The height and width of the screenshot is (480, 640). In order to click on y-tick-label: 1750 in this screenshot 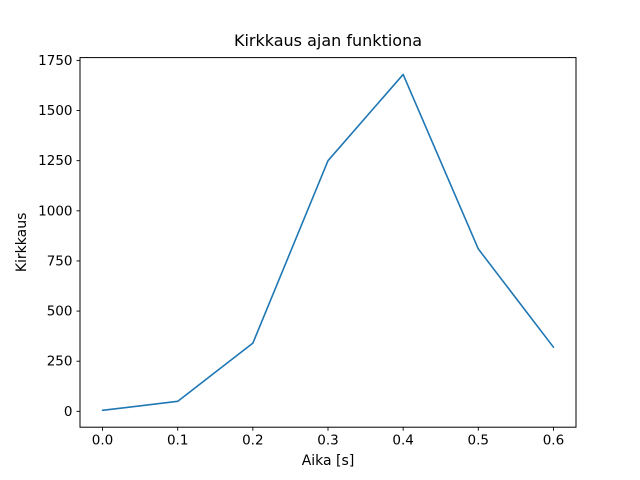, I will do `click(55, 61)`.